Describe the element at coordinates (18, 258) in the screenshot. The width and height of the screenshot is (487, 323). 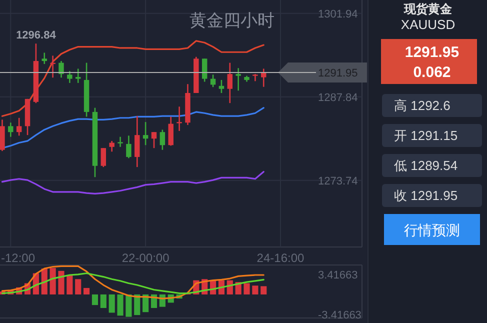
I see `x-tick-label: -12:00` at that location.